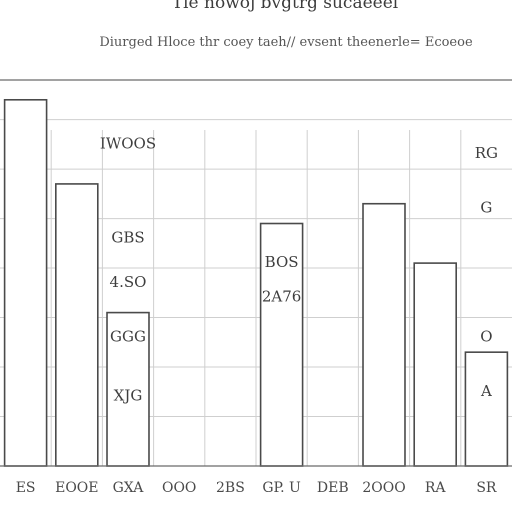 This screenshot has width=512, height=512. What do you see at coordinates (128, 143) in the screenshot?
I see `data-label: IWOOS` at bounding box center [128, 143].